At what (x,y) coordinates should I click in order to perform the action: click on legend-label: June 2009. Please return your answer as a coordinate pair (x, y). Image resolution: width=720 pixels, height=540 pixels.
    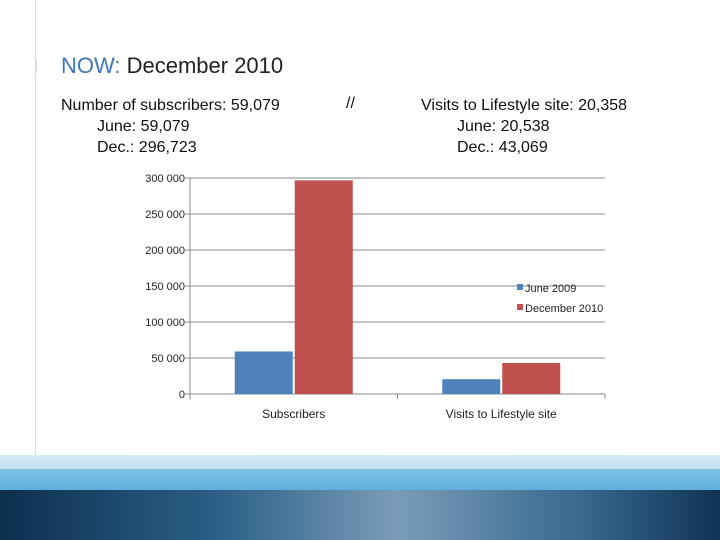
    Looking at the image, I should click on (550, 289).